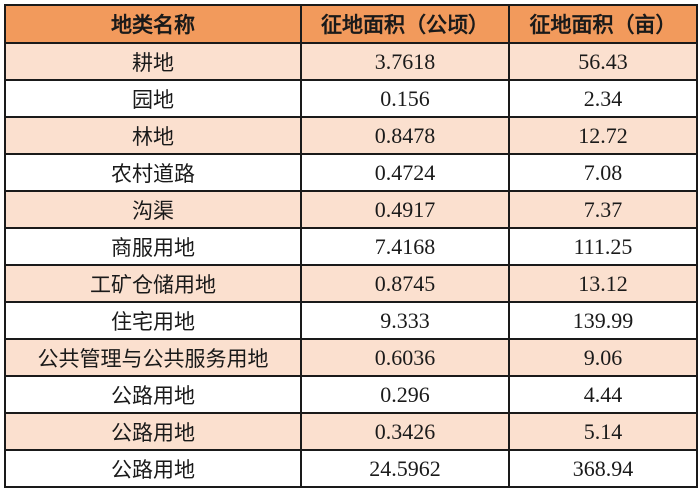 The image size is (700, 488). Describe the element at coordinates (153, 357) in the screenshot. I see `land-type-cell: 公共管理与公共服务用地` at that location.